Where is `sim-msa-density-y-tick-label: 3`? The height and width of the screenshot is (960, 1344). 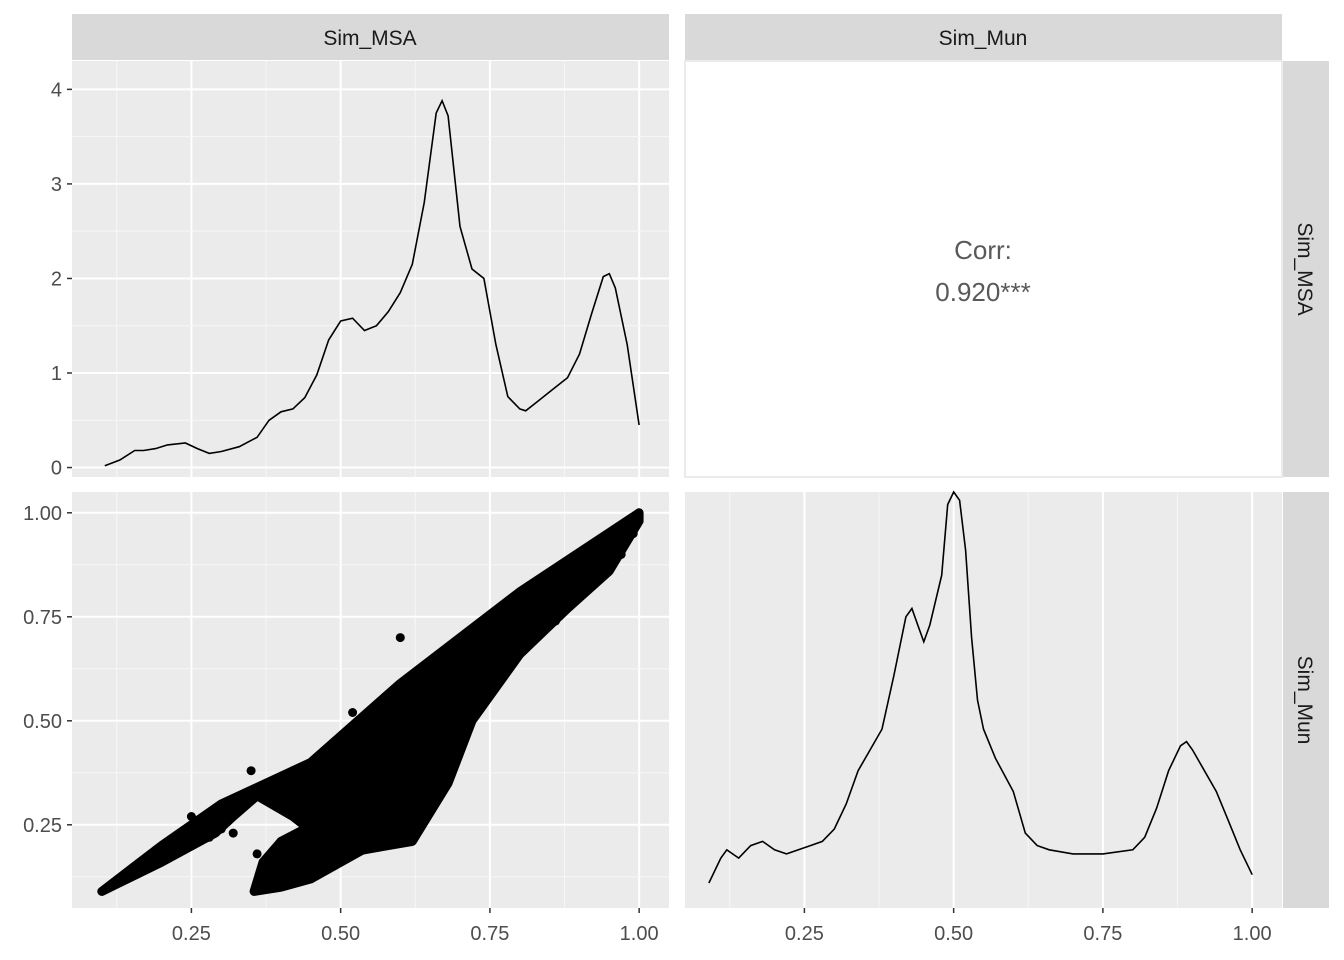
sim-msa-density-y-tick-label: 3 is located at coordinates (56, 185).